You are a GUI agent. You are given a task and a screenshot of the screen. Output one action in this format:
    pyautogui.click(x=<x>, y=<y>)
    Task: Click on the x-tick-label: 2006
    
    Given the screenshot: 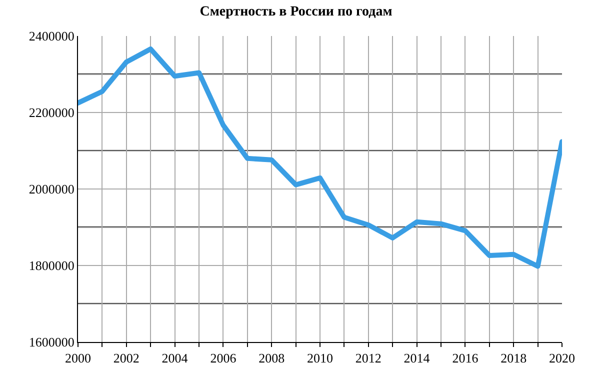 What is the action you would take?
    pyautogui.click(x=223, y=358)
    